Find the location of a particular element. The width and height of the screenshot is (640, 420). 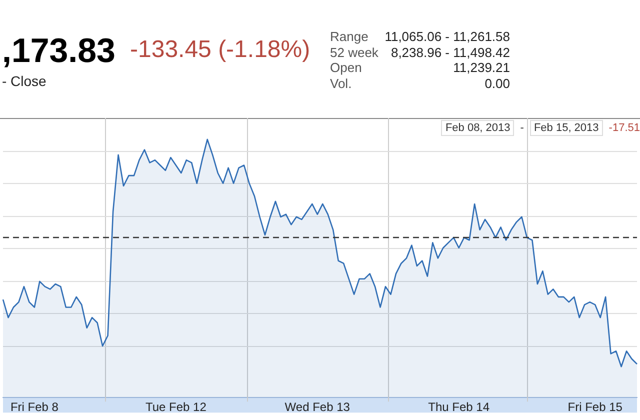

text: Range is located at coordinates (350, 36).